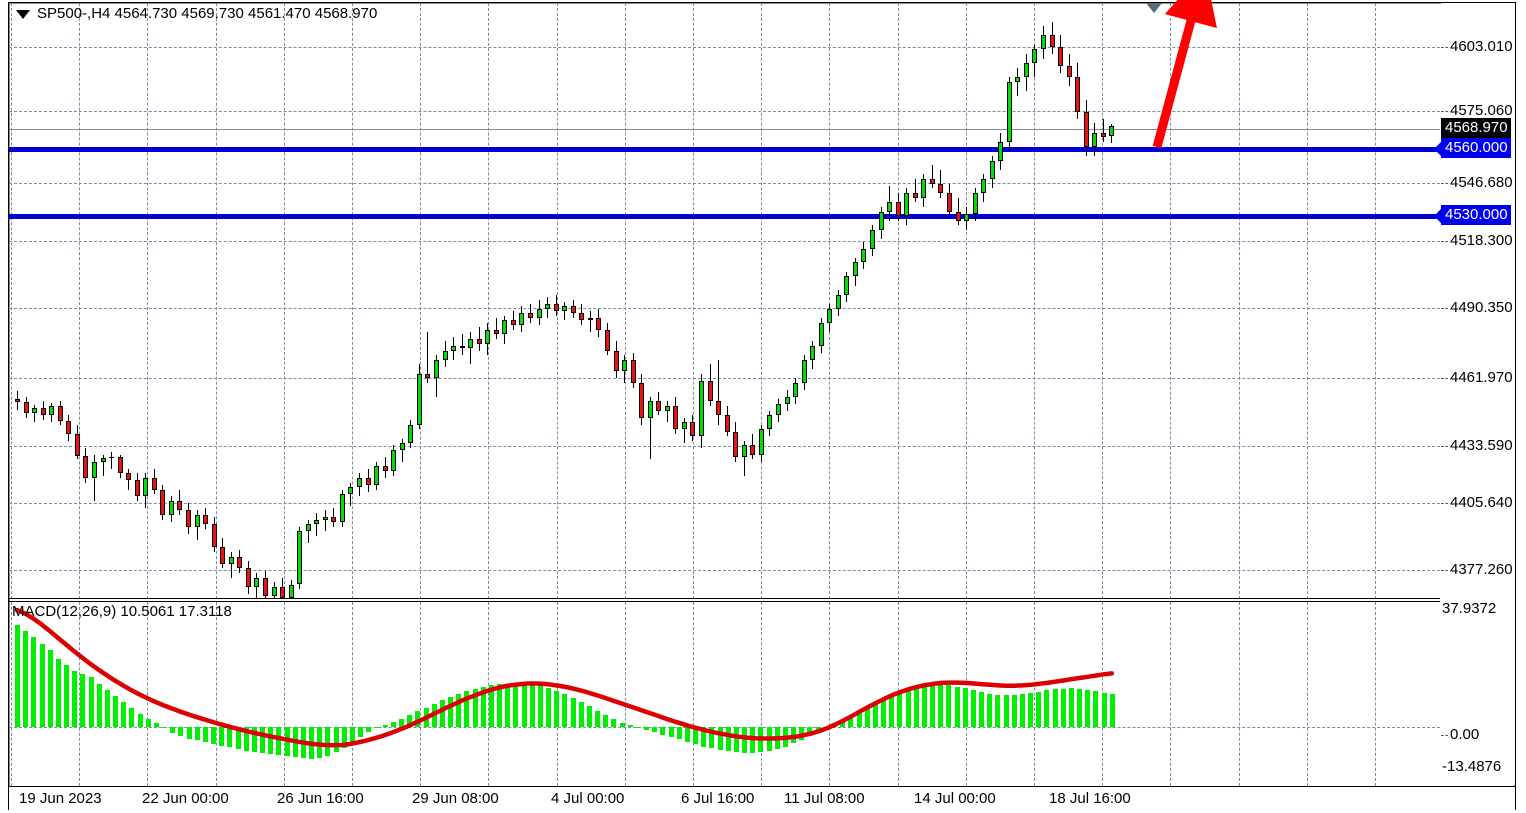 This screenshot has width=1526, height=813. I want to click on price-tick-value: 4546.680, so click(1481, 182).